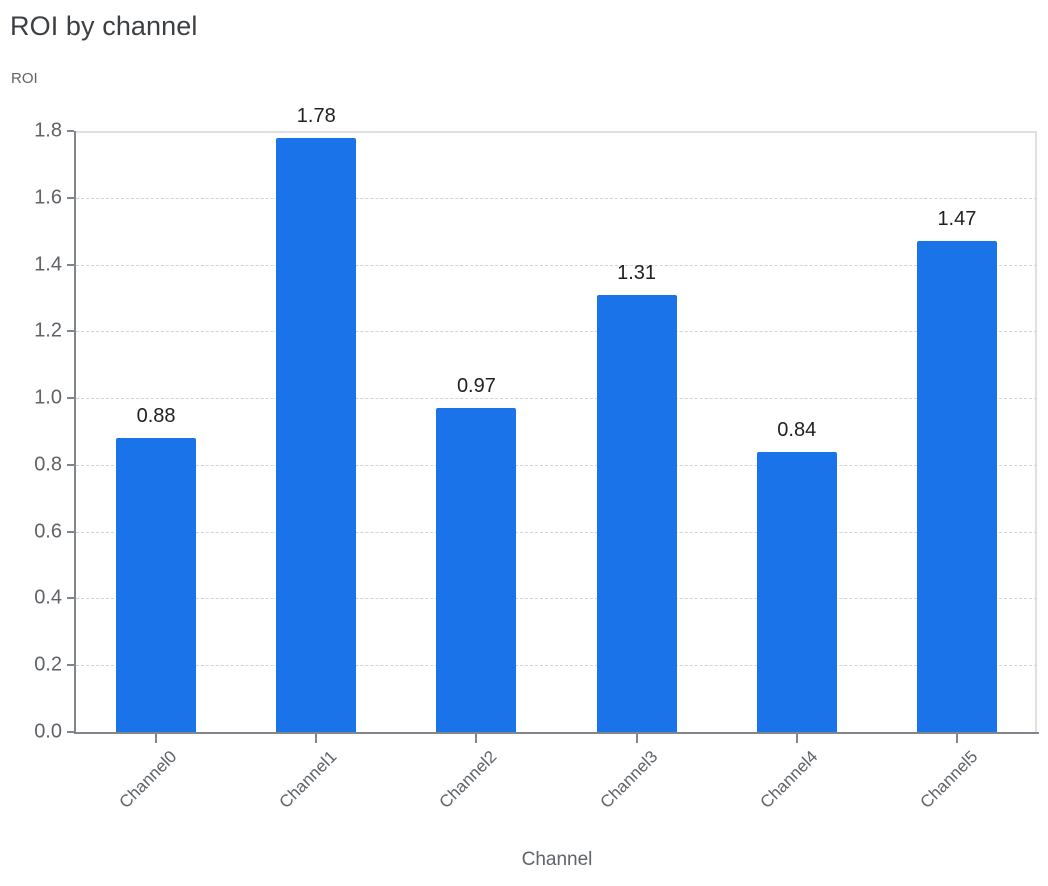  What do you see at coordinates (24, 78) in the screenshot?
I see `y-axis-title: ROI` at bounding box center [24, 78].